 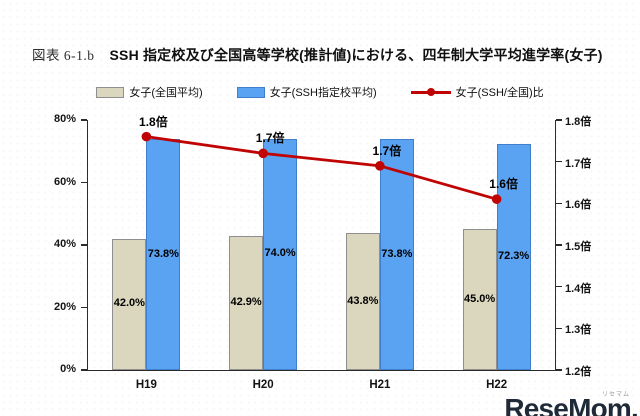 What do you see at coordinates (578, 288) in the screenshot?
I see `y2-axis-tick-label: 1.4倍` at bounding box center [578, 288].